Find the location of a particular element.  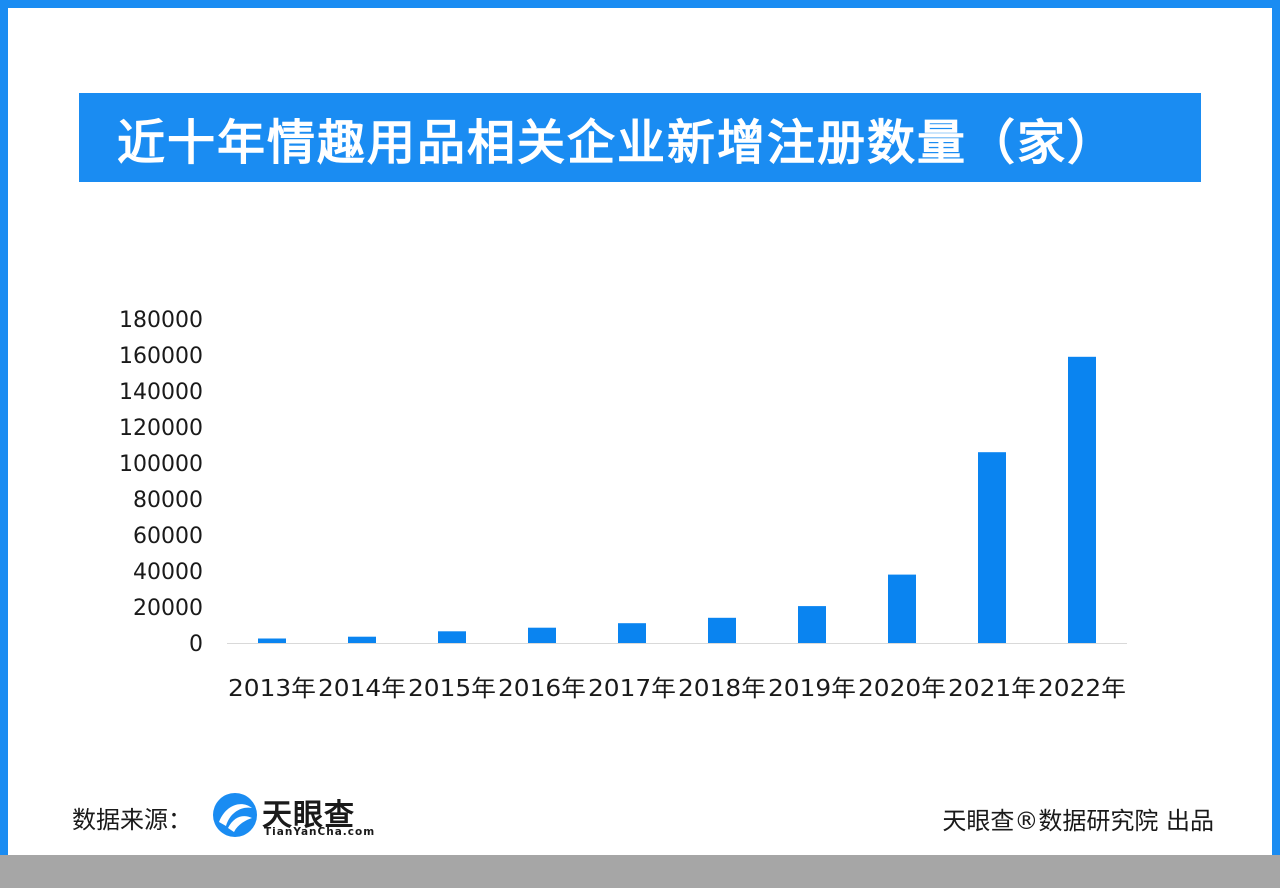

tianyancha-logo-icon is located at coordinates (235, 815).